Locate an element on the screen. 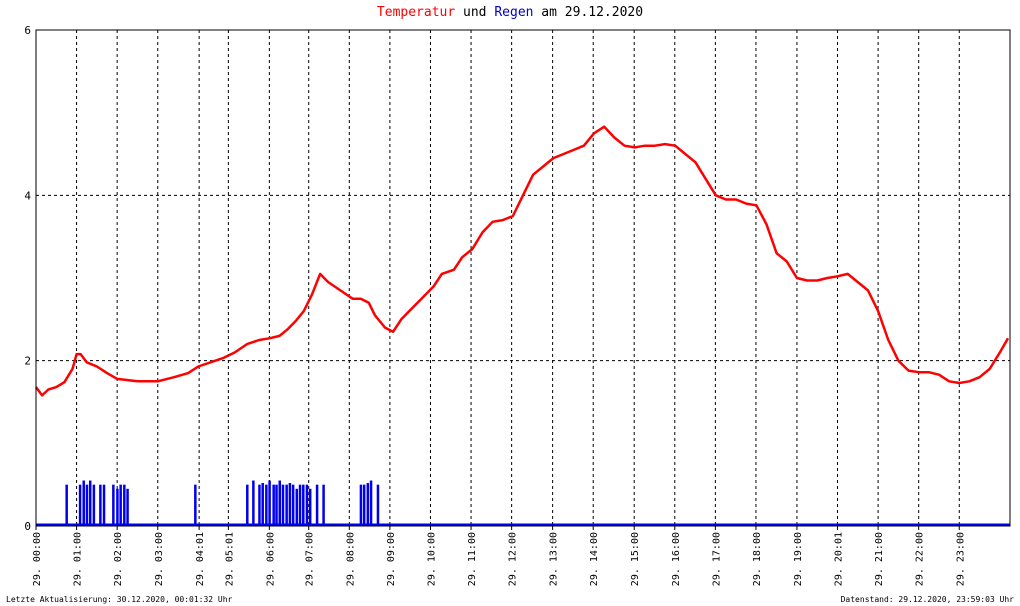  title-rain-word: Regen is located at coordinates (514, 12).